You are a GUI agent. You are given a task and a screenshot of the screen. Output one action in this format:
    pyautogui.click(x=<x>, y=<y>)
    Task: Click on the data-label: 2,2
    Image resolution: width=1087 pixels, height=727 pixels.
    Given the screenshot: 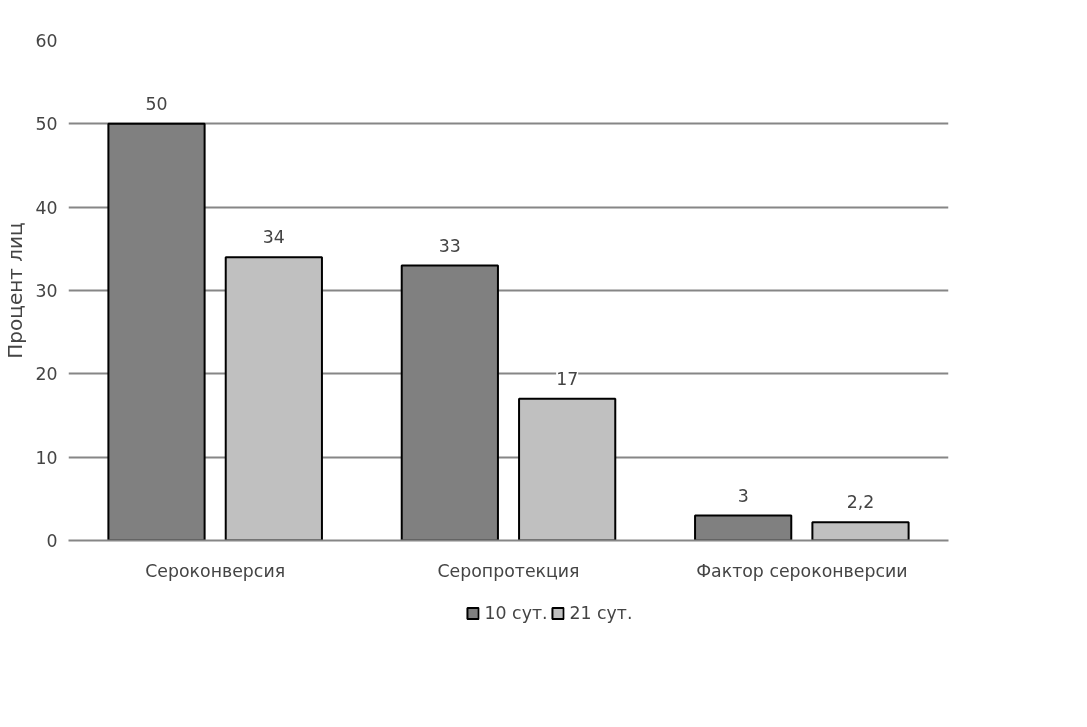 What is the action you would take?
    pyautogui.click(x=860, y=502)
    